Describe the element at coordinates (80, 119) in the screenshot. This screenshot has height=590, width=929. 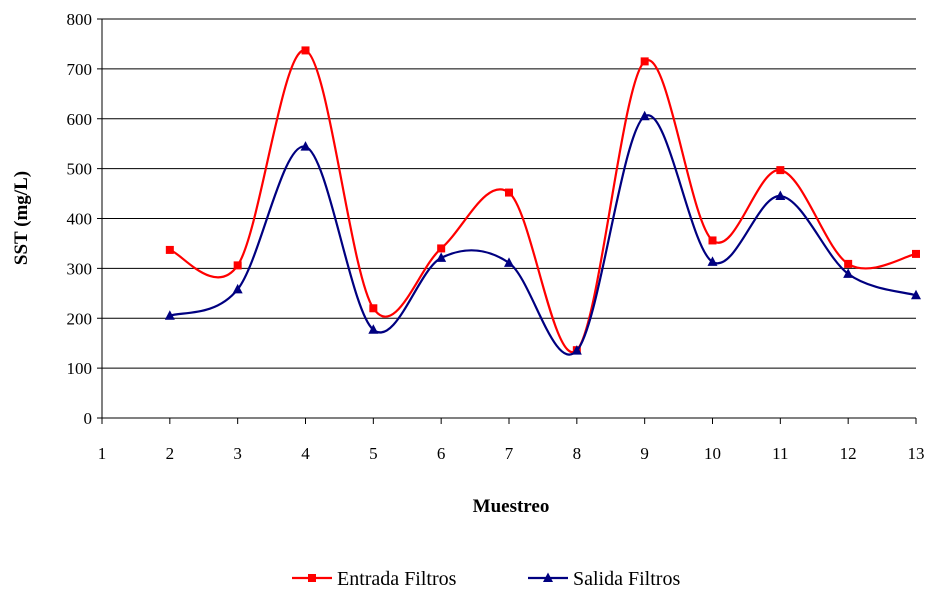
I see `y-tick-label: 600` at that location.